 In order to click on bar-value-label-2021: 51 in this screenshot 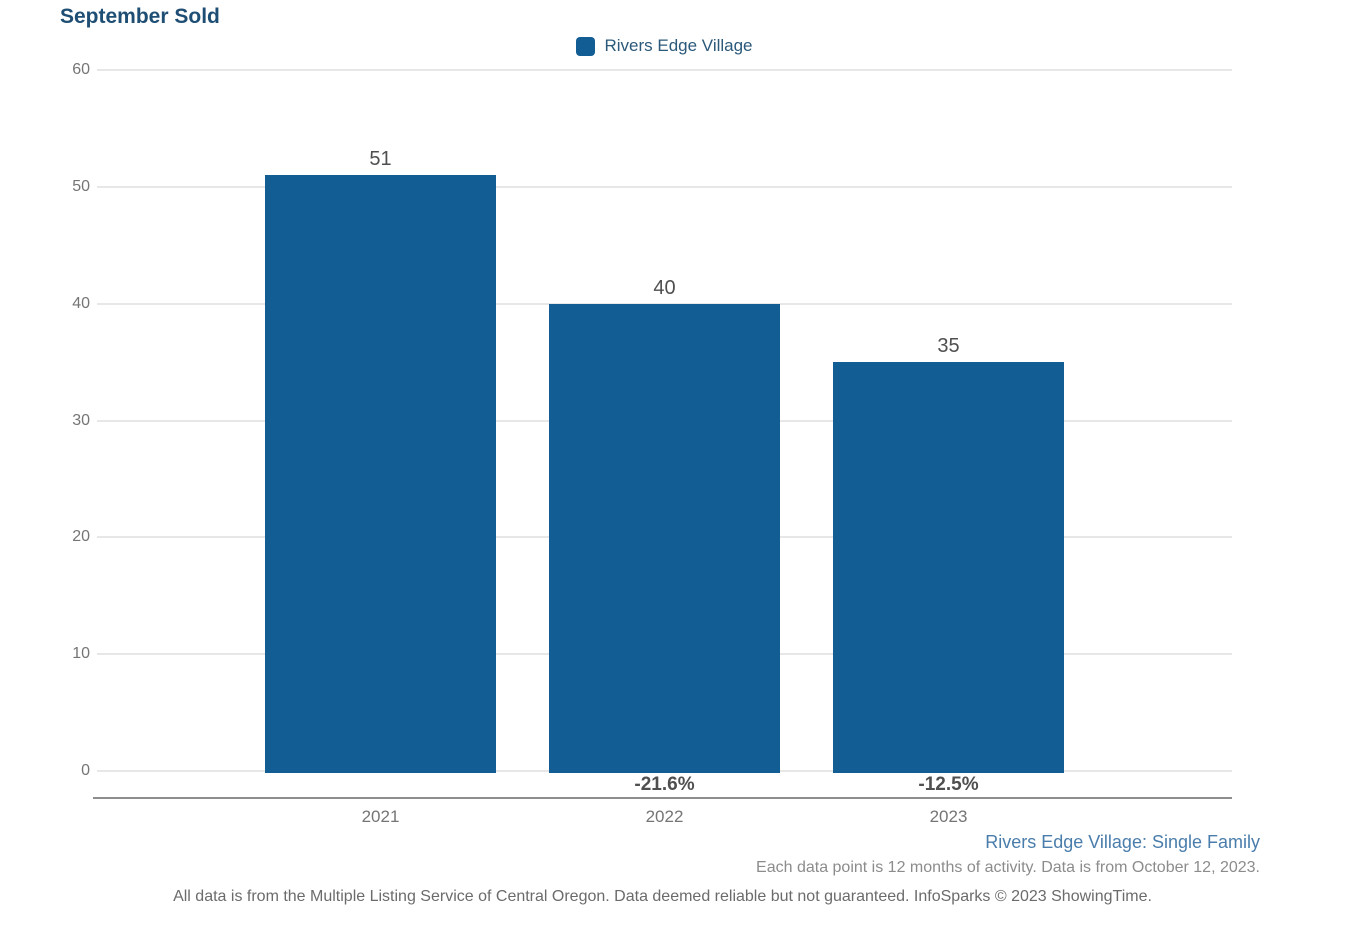, I will do `click(380, 159)`.